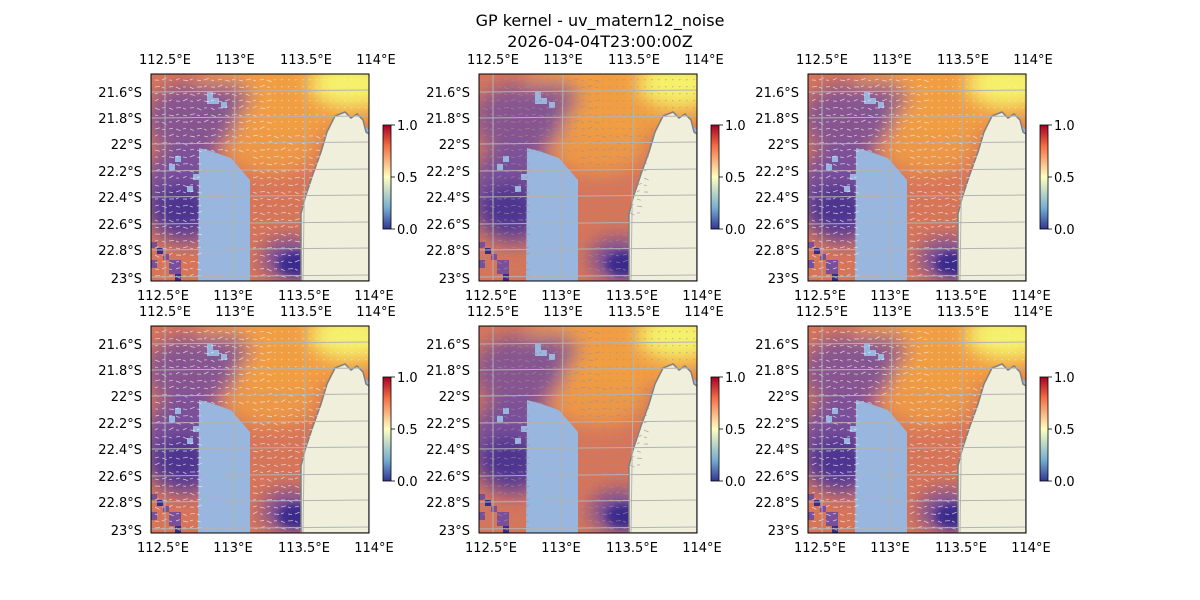  I want to click on figure-title-line2: 2026-04-04T23:00:00Z, so click(600, 41).